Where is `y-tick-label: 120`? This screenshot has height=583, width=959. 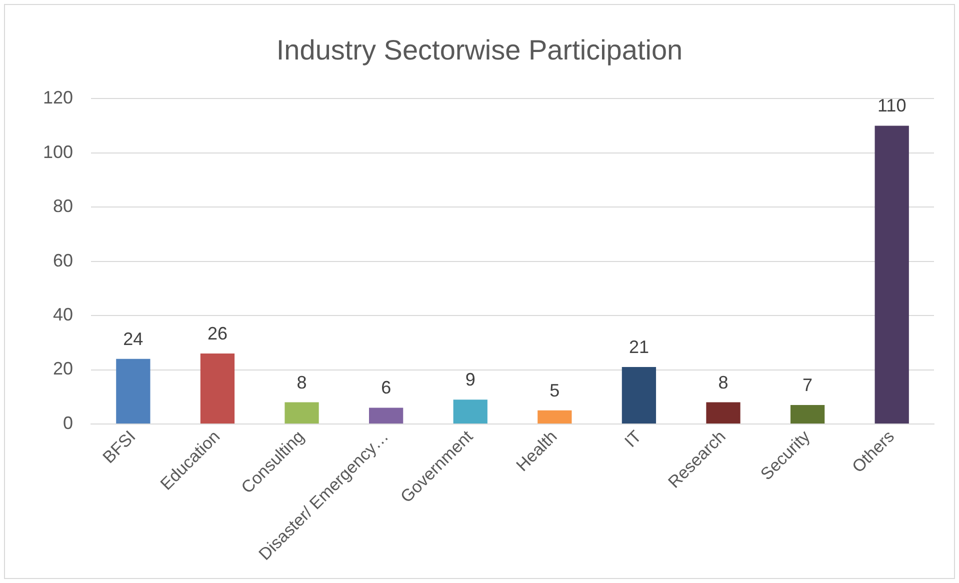 y-tick-label: 120 is located at coordinates (58, 98).